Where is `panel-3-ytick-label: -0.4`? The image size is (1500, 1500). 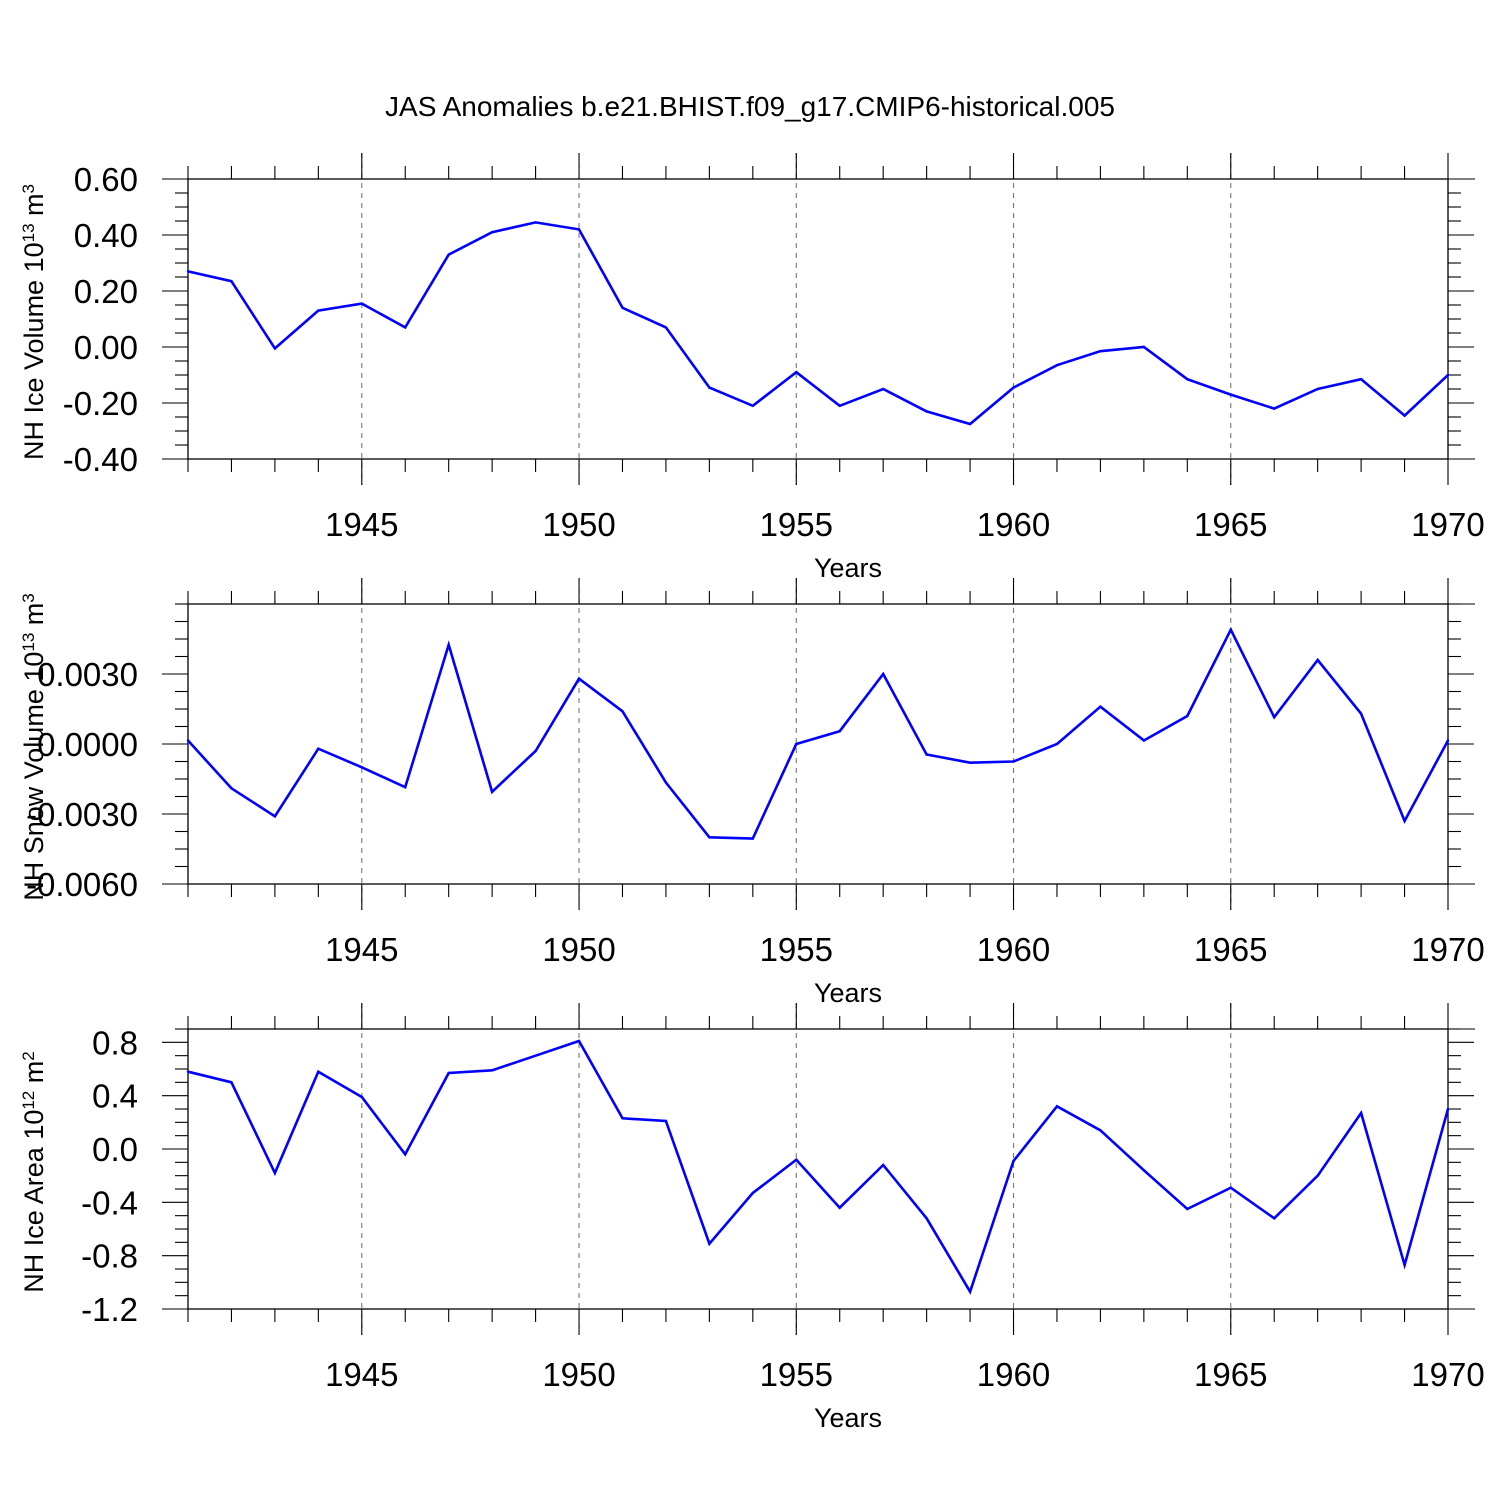 panel-3-ytick-label: -0.4 is located at coordinates (109, 1202).